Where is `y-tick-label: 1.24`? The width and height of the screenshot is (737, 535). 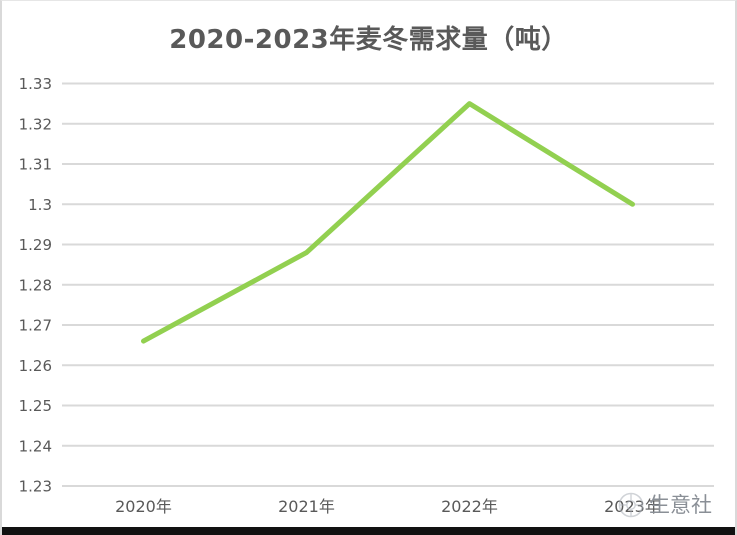
y-tick-label: 1.24 is located at coordinates (35, 446).